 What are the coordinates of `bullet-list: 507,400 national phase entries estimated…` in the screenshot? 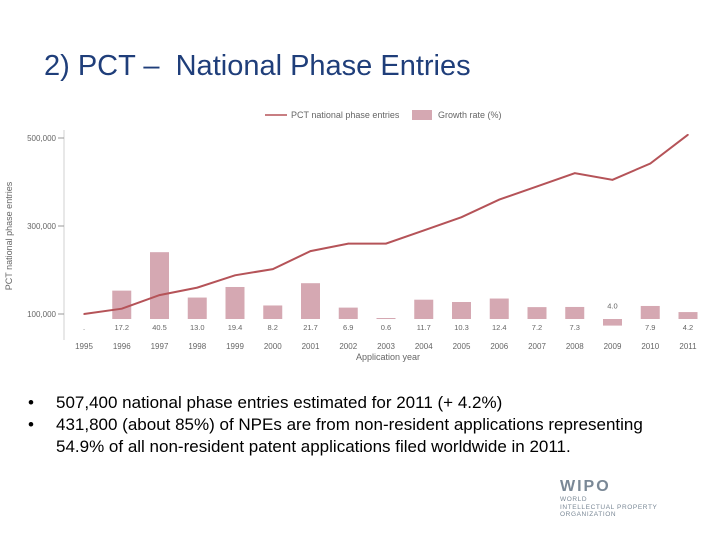 It's located at (348, 425).